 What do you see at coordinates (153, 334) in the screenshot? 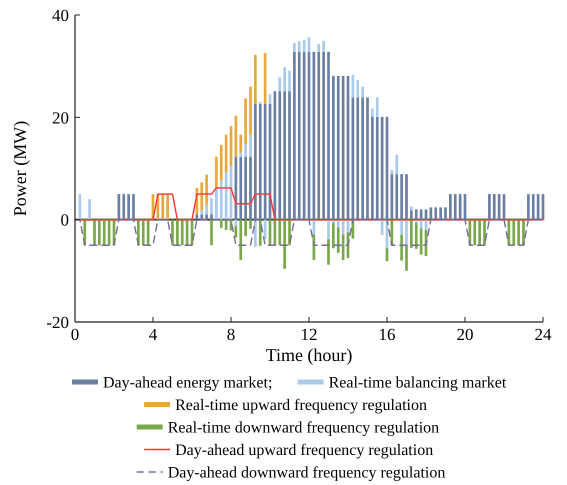
I see `x-tick-label: 4` at bounding box center [153, 334].